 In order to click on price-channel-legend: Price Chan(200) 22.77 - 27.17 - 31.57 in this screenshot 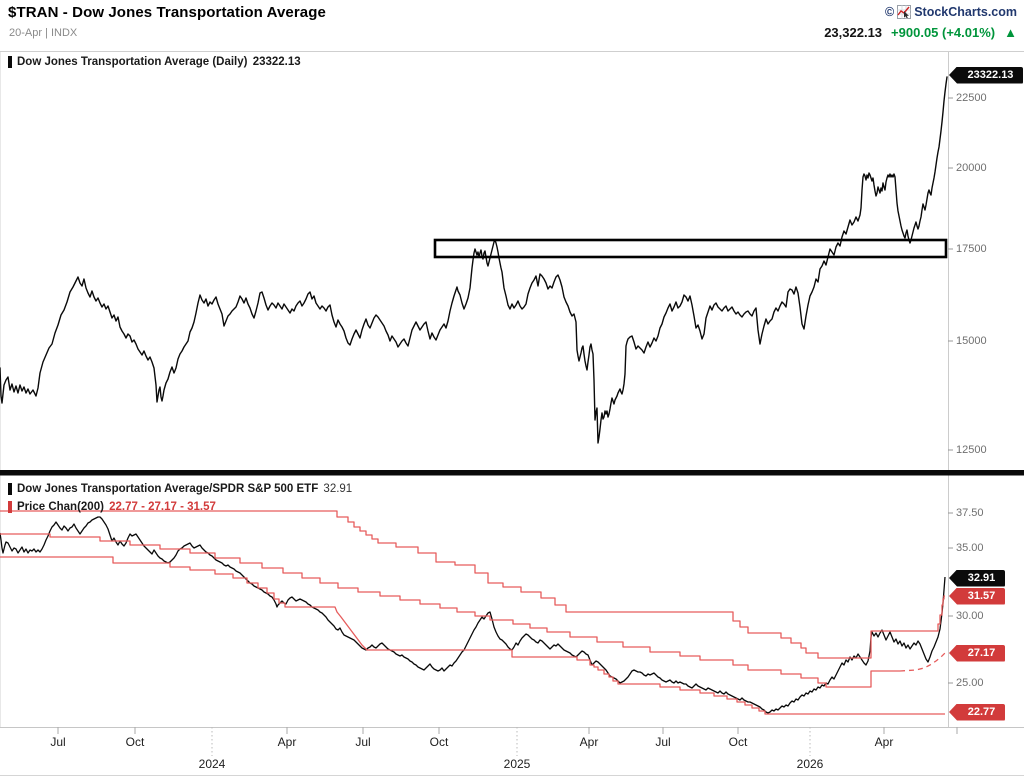, I will do `click(112, 507)`.